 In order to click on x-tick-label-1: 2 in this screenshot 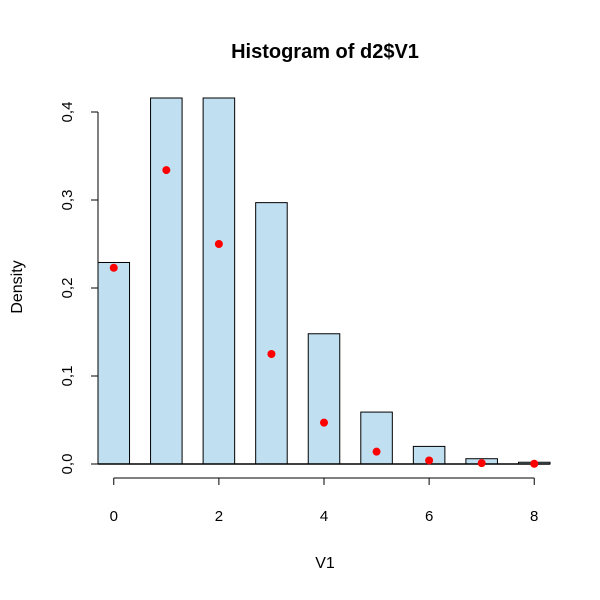, I will do `click(219, 516)`.